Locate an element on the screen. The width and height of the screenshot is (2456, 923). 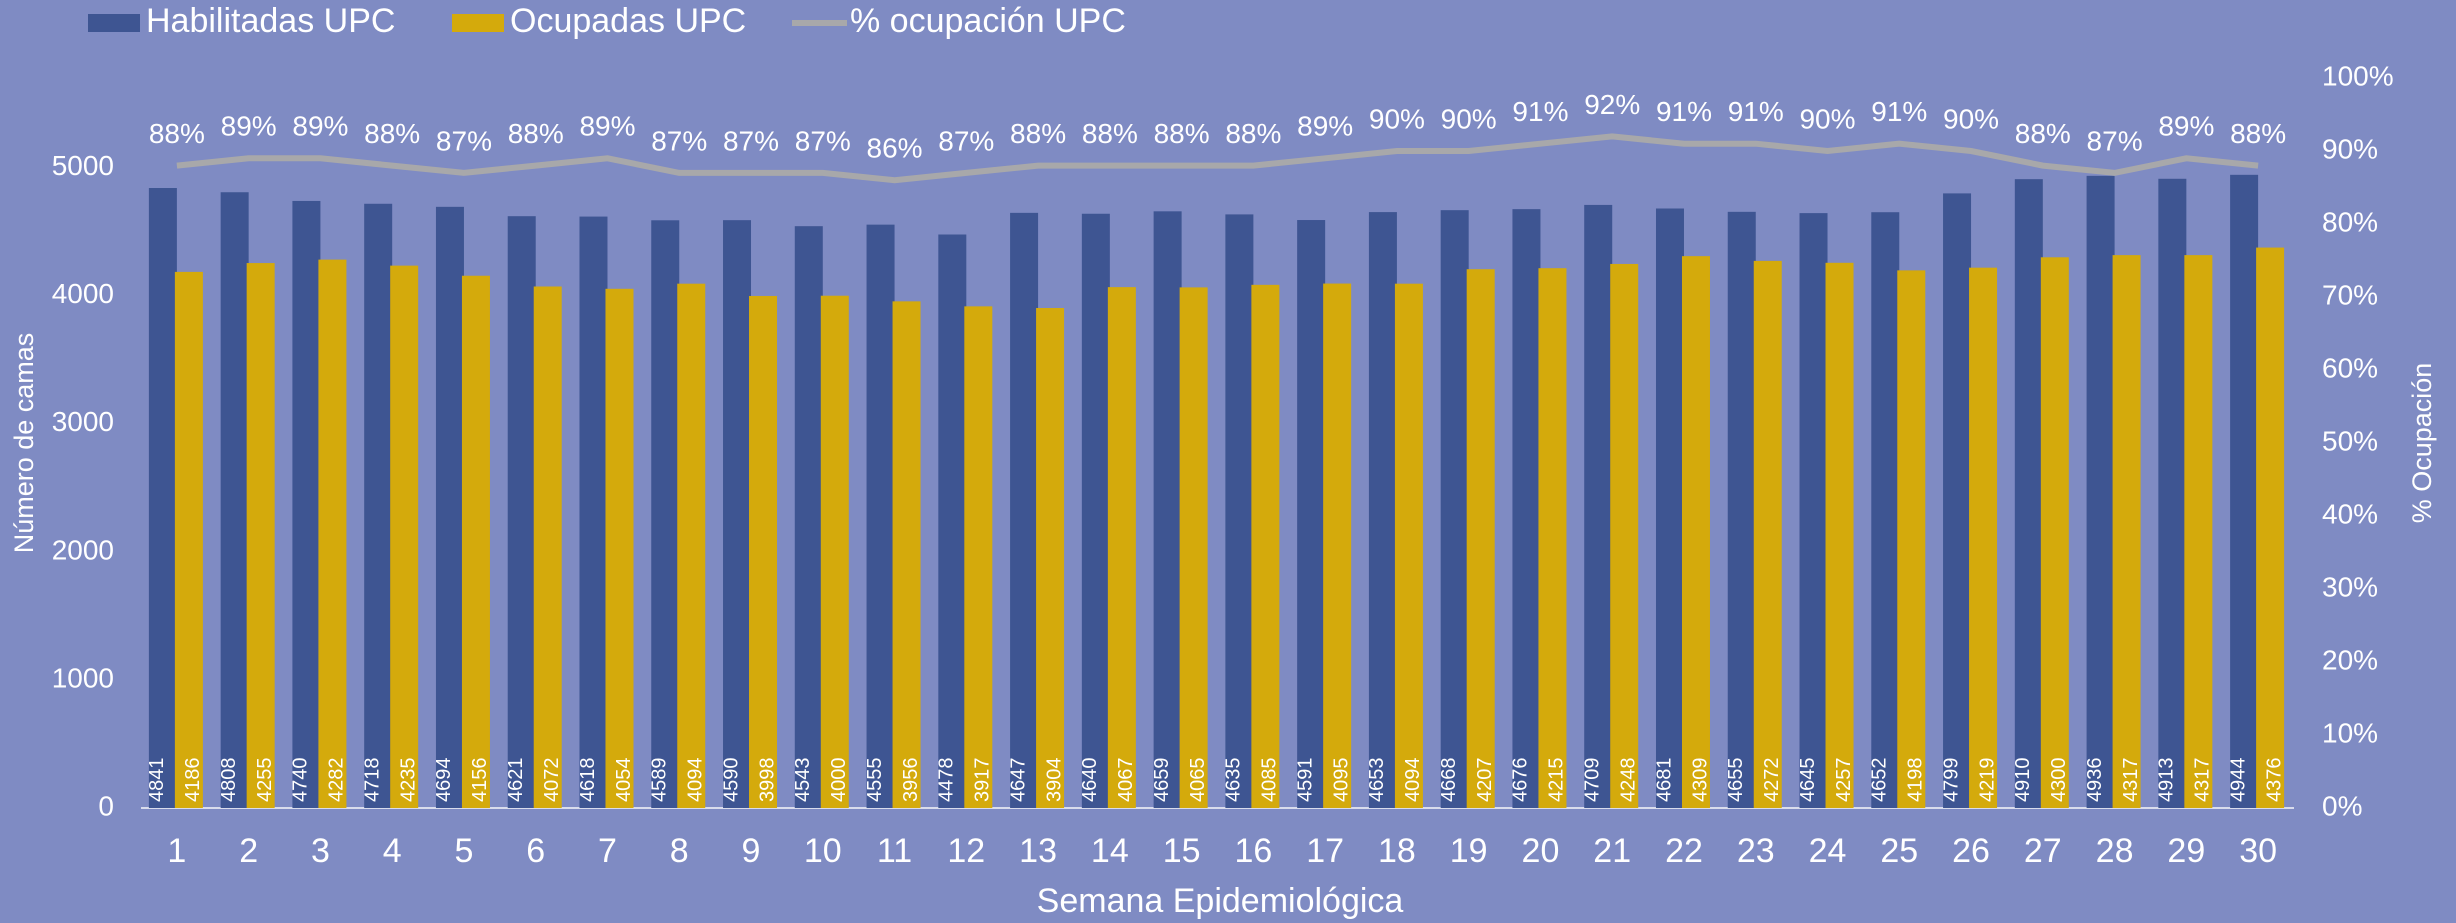
data-label: 4694 is located at coordinates (444, 780).